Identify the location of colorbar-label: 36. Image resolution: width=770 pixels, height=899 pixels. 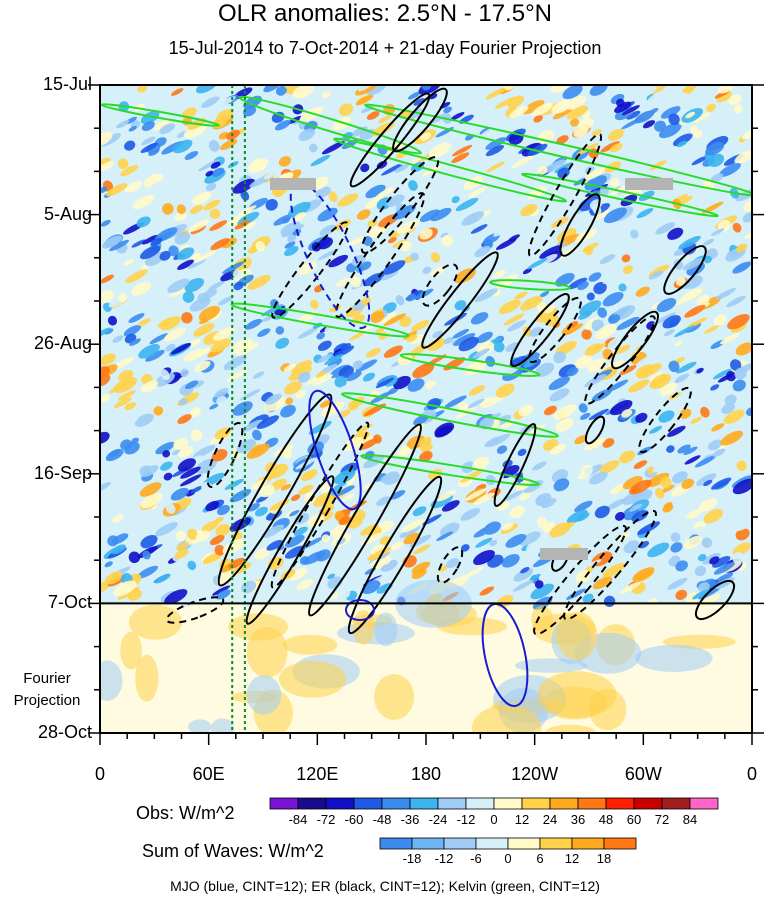
(578, 819).